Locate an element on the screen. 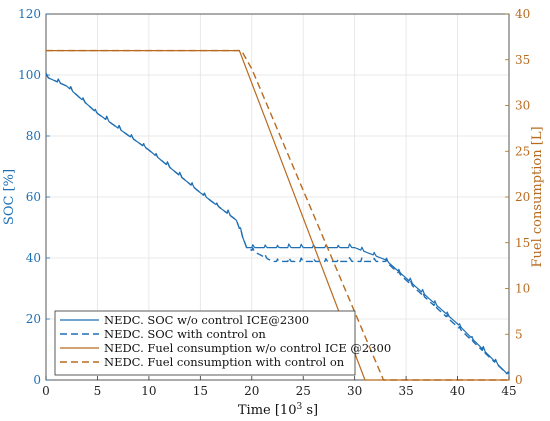 The width and height of the screenshot is (550, 421). y-left-tick-label-0: 0 is located at coordinates (37, 380).